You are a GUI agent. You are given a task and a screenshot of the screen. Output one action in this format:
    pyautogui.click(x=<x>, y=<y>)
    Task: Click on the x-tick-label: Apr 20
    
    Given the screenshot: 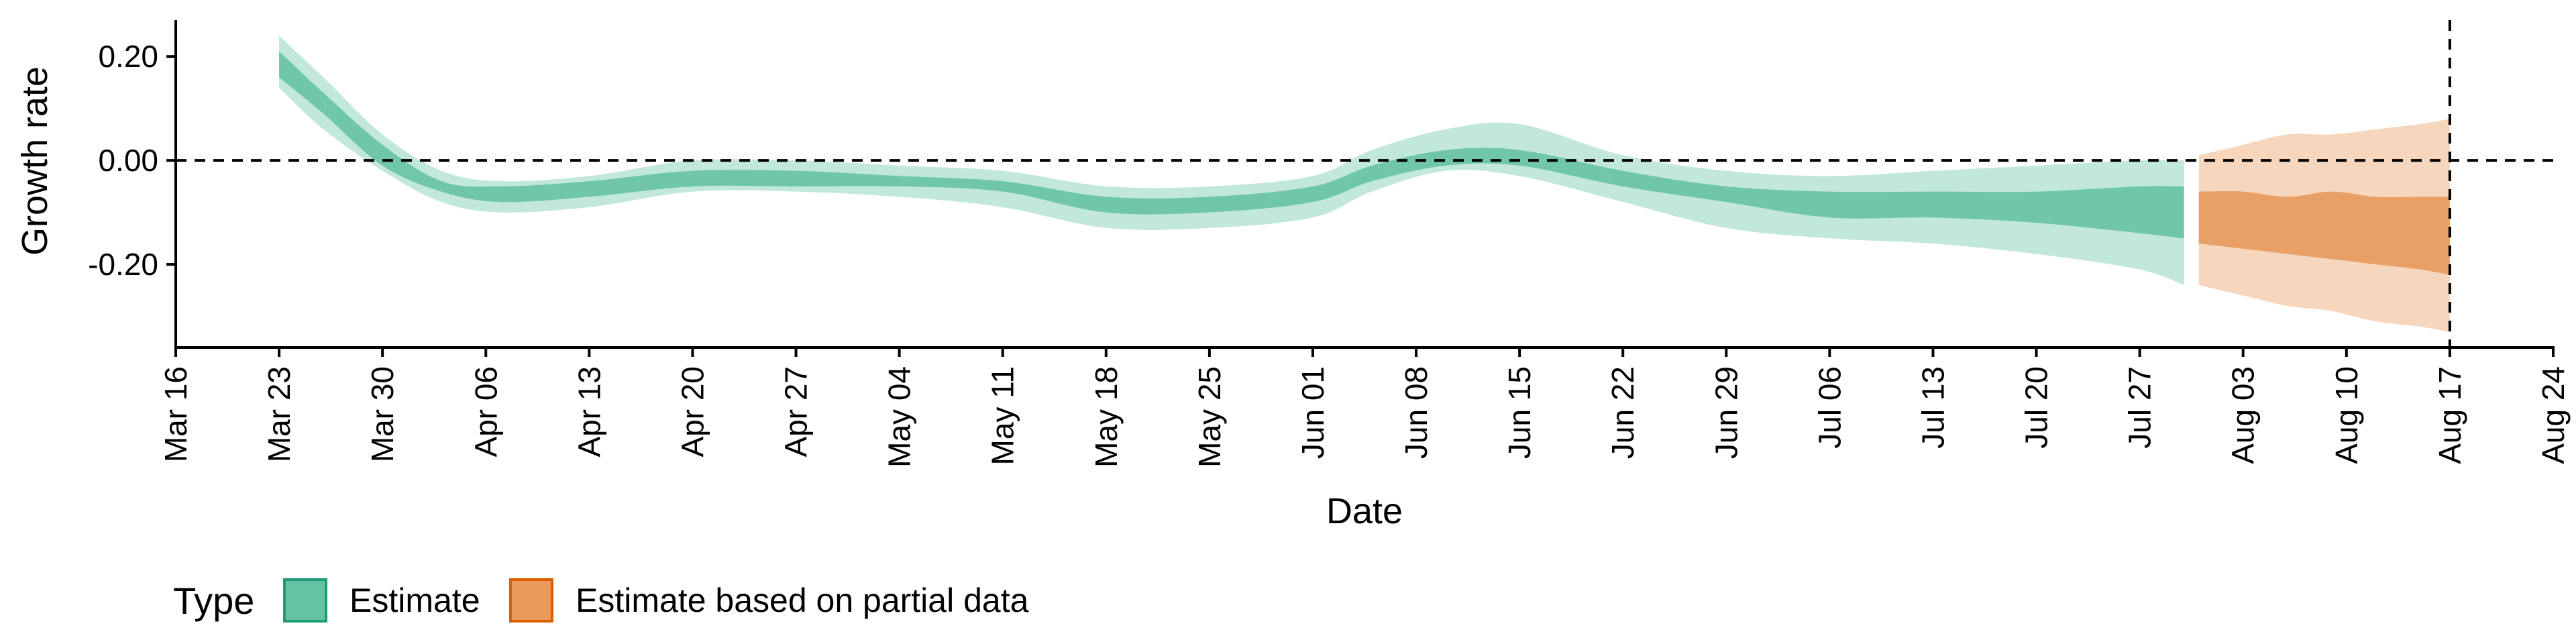 What is the action you would take?
    pyautogui.click(x=692, y=412)
    